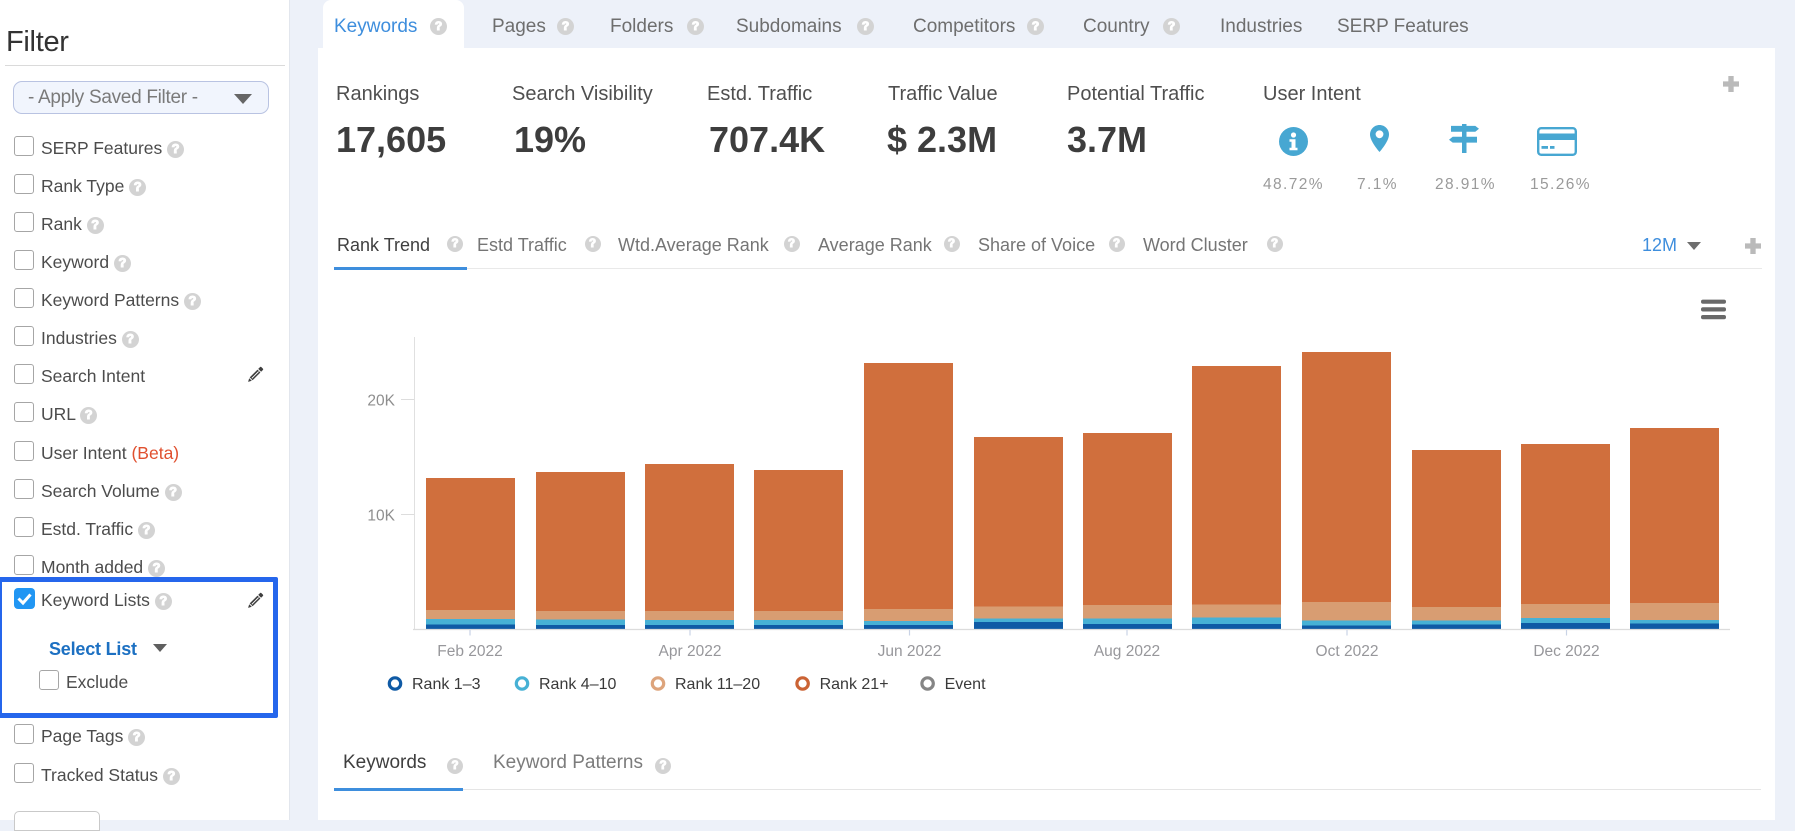  Describe the element at coordinates (1566, 651) in the screenshot. I see `svg-text: Dec 2022` at that location.